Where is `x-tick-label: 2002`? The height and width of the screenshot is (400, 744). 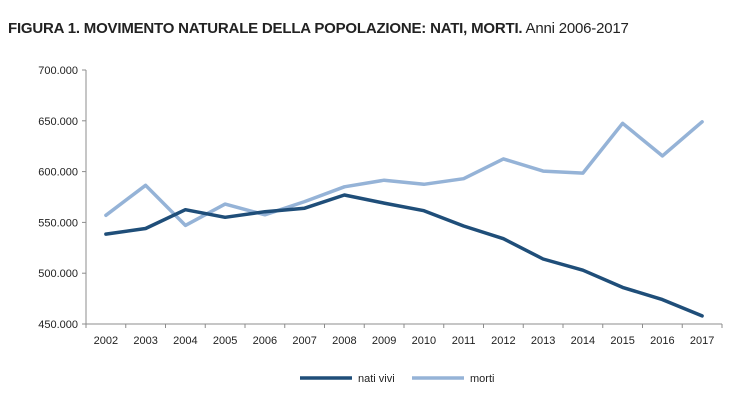
x-tick-label: 2002 is located at coordinates (106, 341).